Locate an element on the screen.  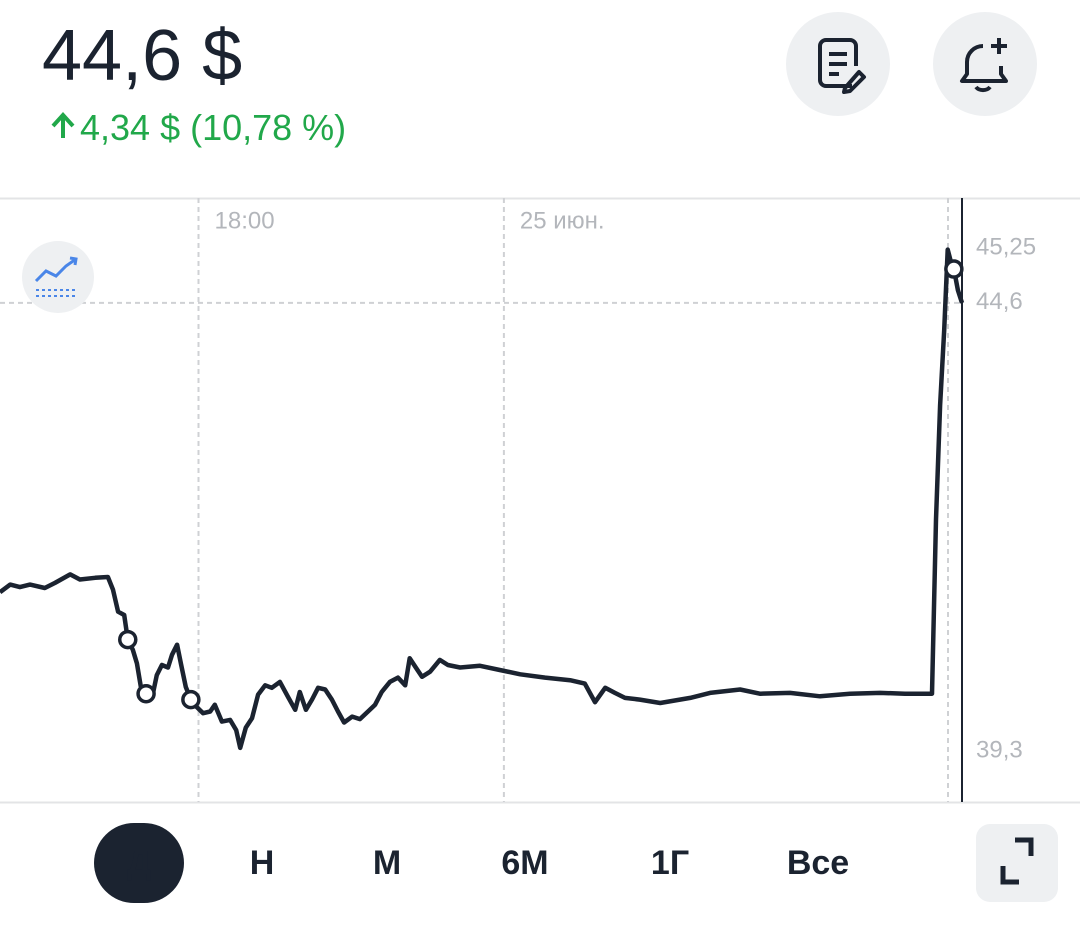
price-change: 4,34 $ (10,78 %) is located at coordinates (213, 127).